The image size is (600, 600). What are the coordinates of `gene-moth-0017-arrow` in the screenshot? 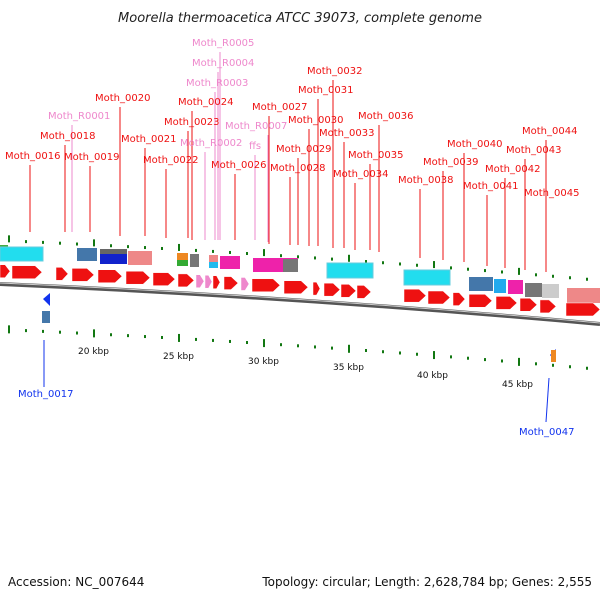 It's located at (46, 299).